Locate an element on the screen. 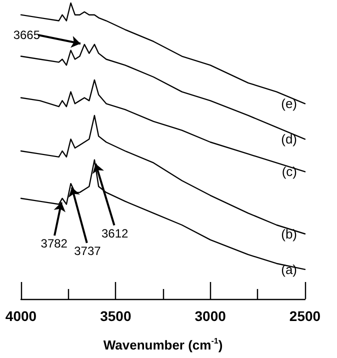 The height and width of the screenshot is (358, 337). annotation: 3665 is located at coordinates (26, 35).